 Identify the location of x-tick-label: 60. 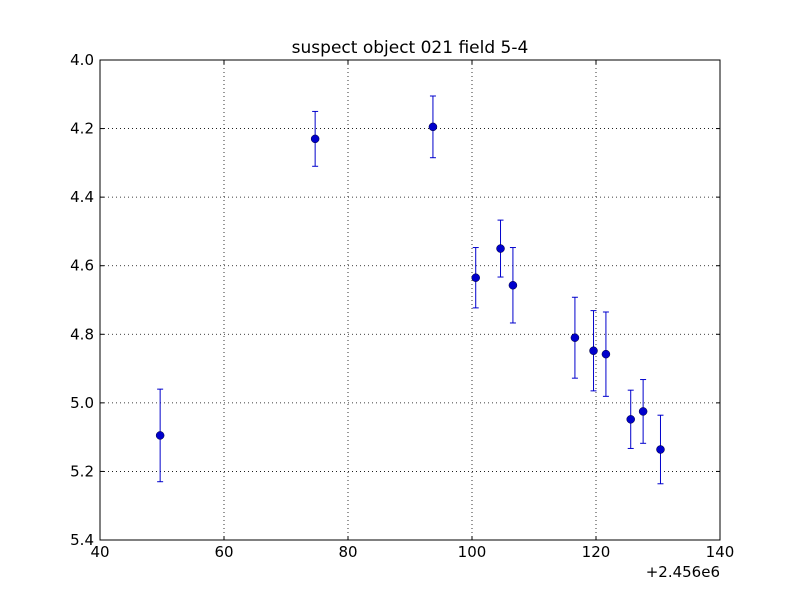
(223, 552).